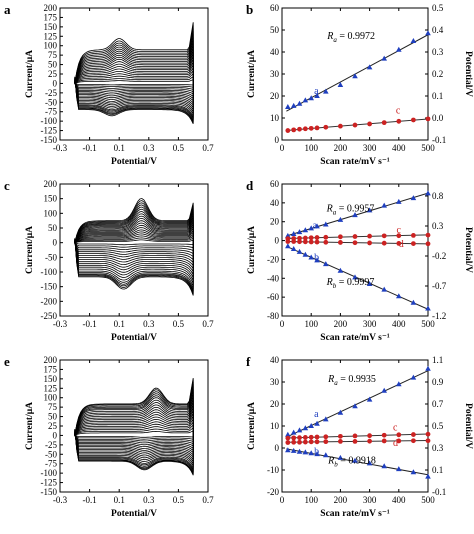  Describe the element at coordinates (277, 448) in the screenshot. I see `y-tick-label: 0` at that location.